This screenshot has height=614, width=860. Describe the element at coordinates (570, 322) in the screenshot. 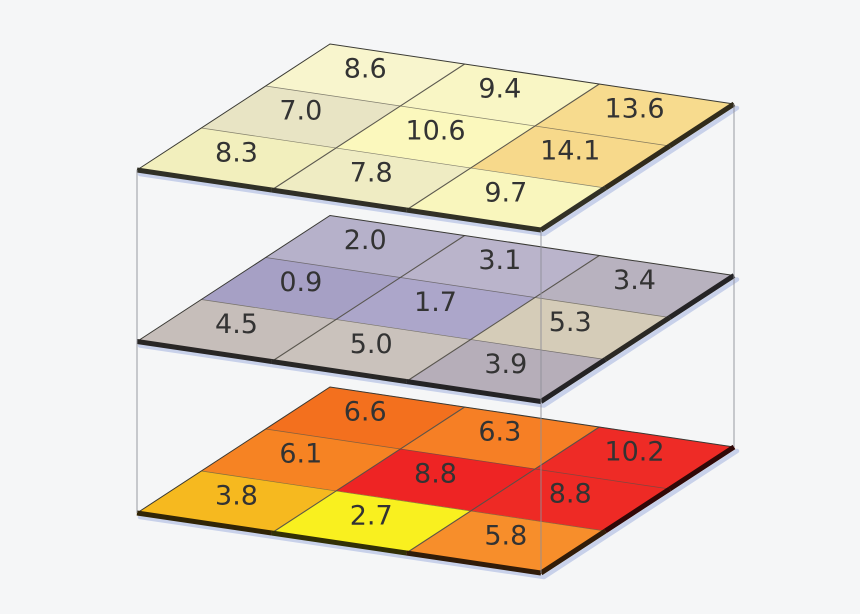

I see `cell-value-label: 5.3` at that location.